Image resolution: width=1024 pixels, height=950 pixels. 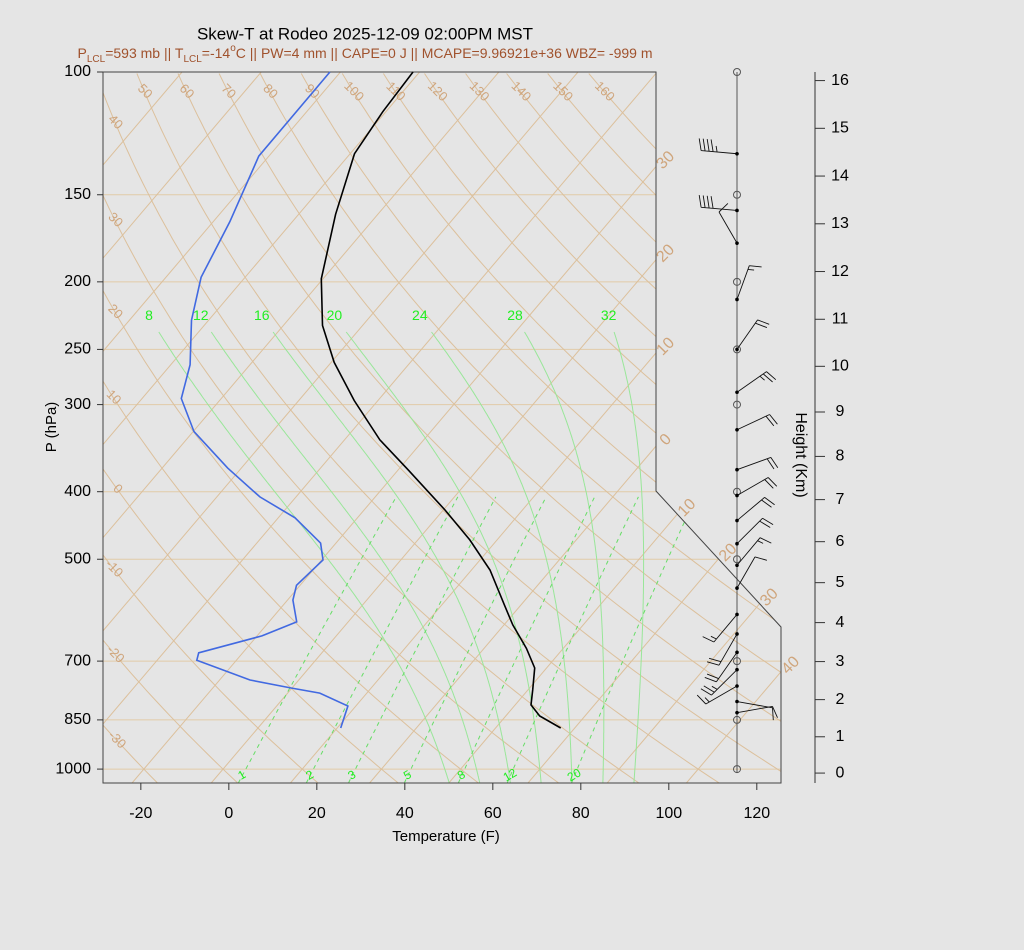 What do you see at coordinates (840, 456) in the screenshot?
I see `y2-tick-label: 8` at bounding box center [840, 456].